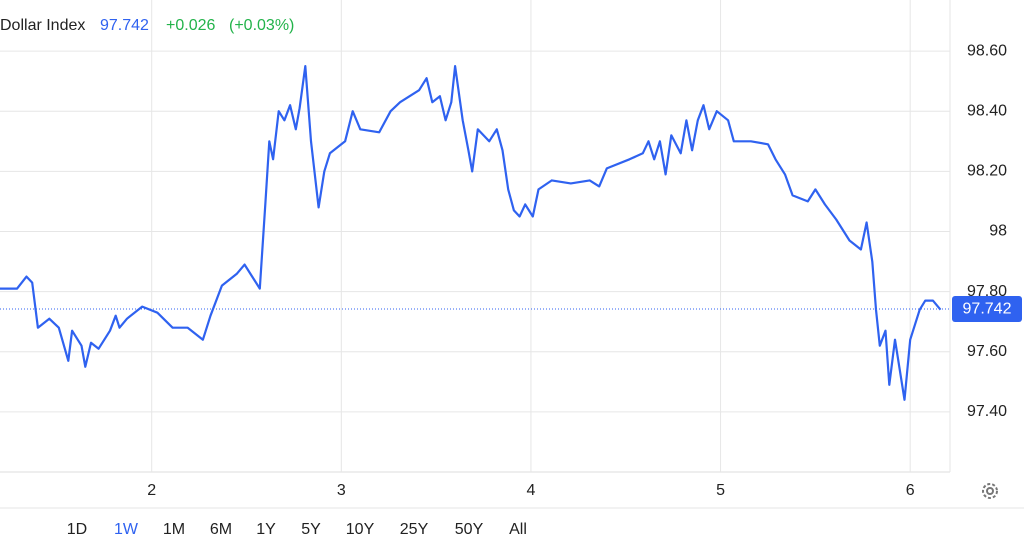 This screenshot has width=1024, height=541. What do you see at coordinates (174, 529) in the screenshot?
I see `range-button: 1M` at bounding box center [174, 529].